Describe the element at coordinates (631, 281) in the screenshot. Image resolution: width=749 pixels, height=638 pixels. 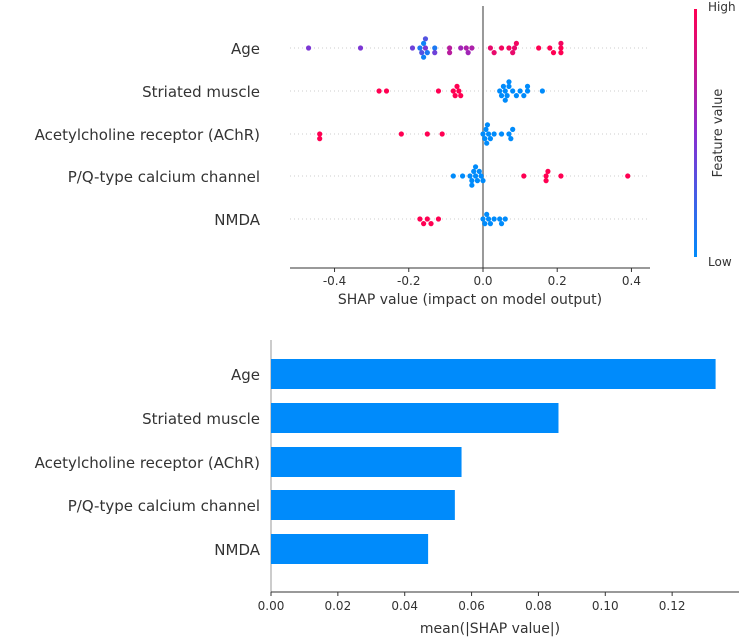
I see `x-tick-label: 0.4` at that location.